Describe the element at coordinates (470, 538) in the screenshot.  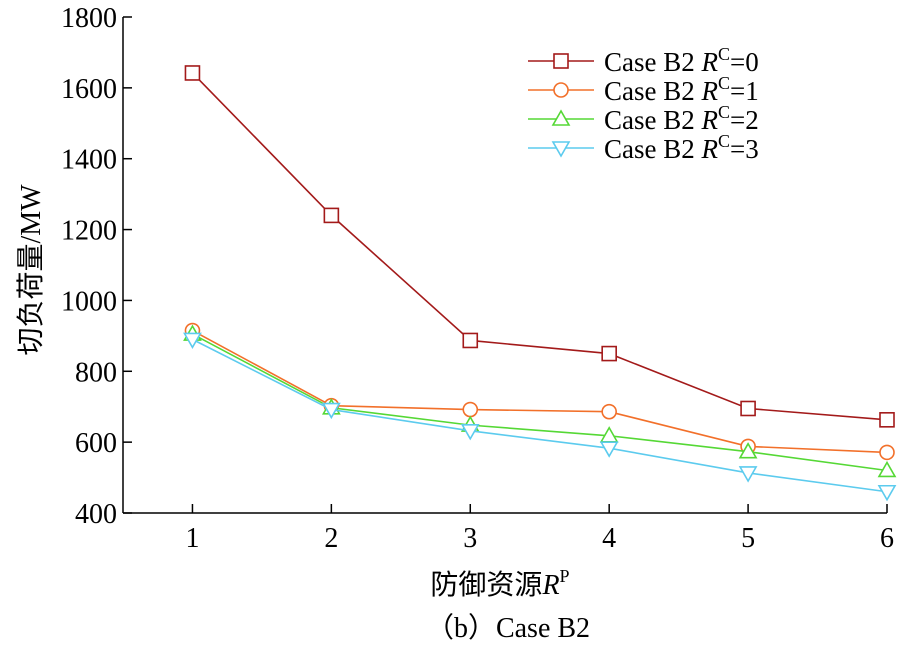
I see `x-tick-label: 3` at that location.